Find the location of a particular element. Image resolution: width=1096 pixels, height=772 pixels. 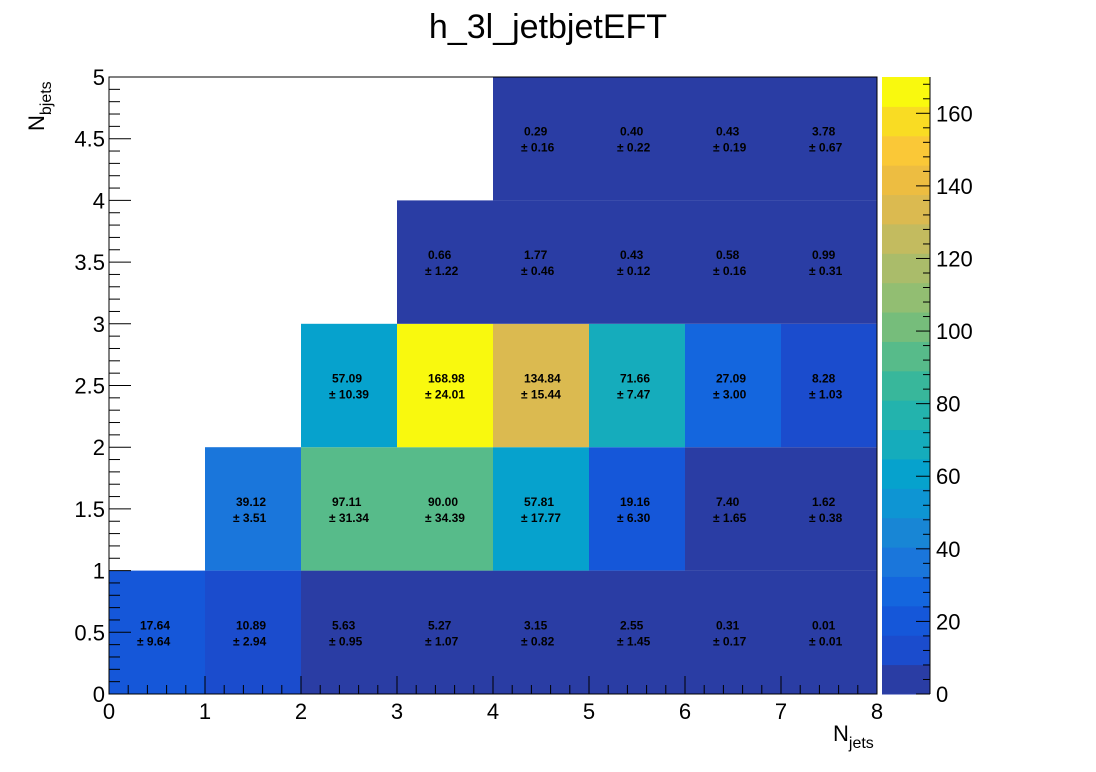

cell-value-label: 0.66 is located at coordinates (440, 255).